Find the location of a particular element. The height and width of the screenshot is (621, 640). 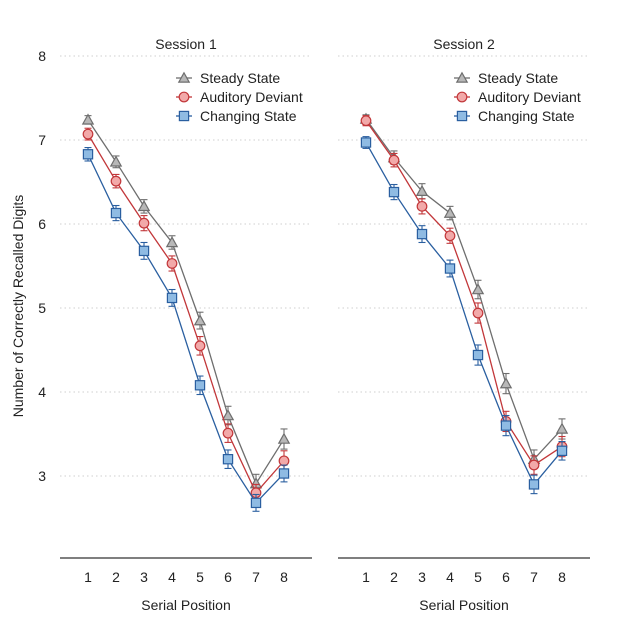

y-tick-label: 7 is located at coordinates (42, 140).